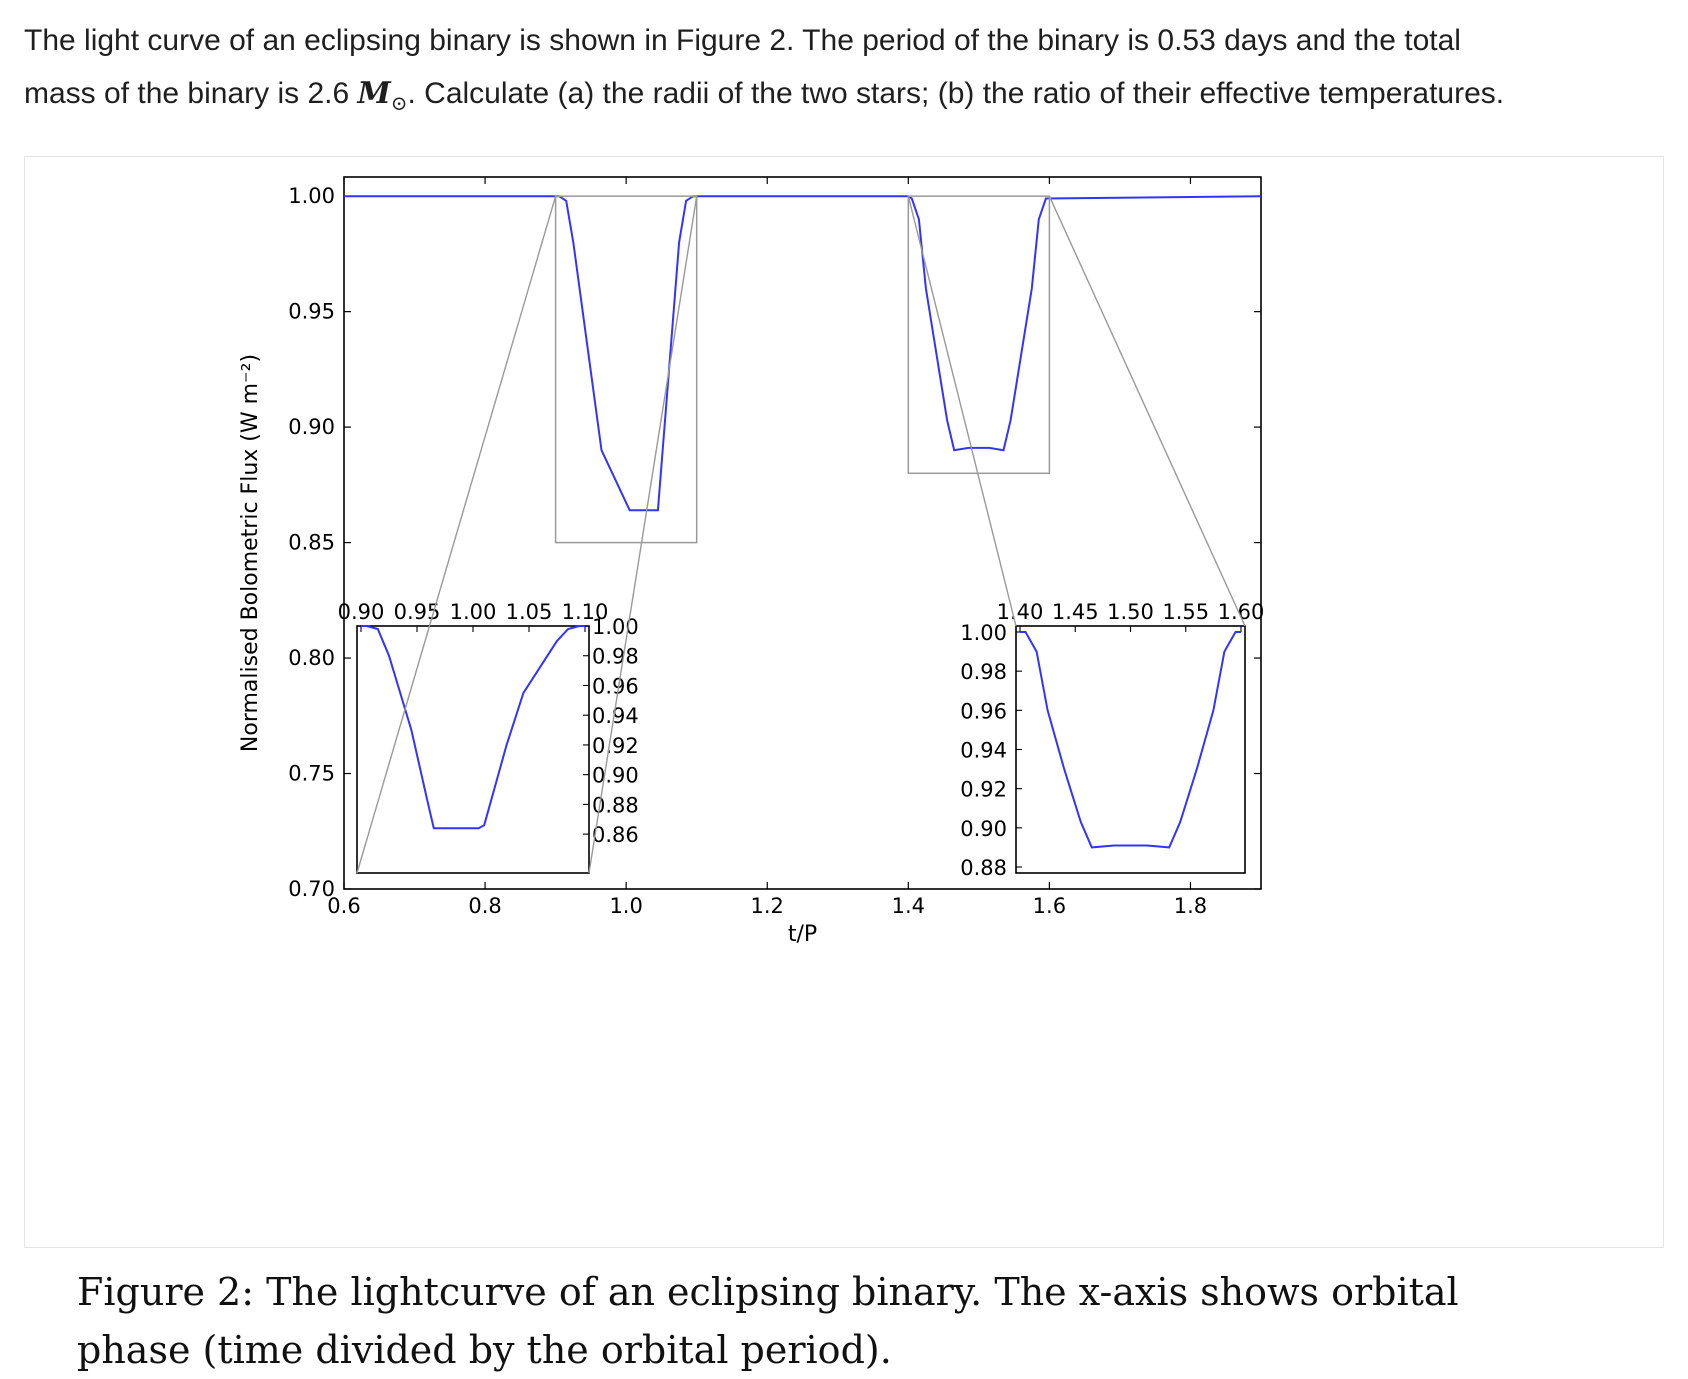 The image size is (1688, 1379). What do you see at coordinates (615, 657) in the screenshot?
I see `inset-primary-y-tick-label: 0.98` at bounding box center [615, 657].